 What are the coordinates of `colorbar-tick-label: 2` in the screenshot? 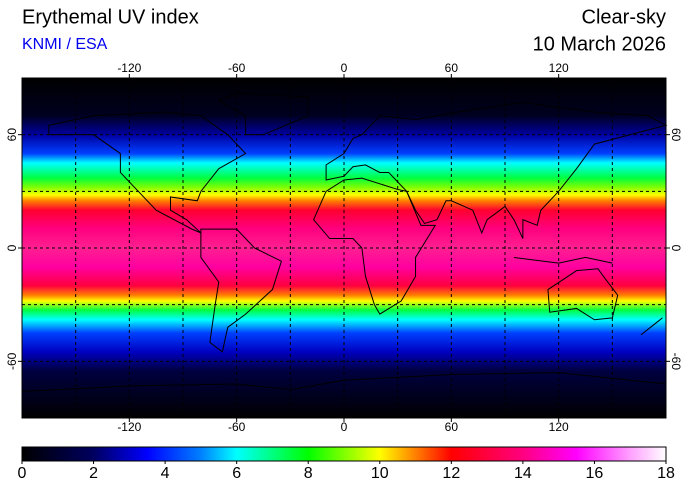 It's located at (93, 473).